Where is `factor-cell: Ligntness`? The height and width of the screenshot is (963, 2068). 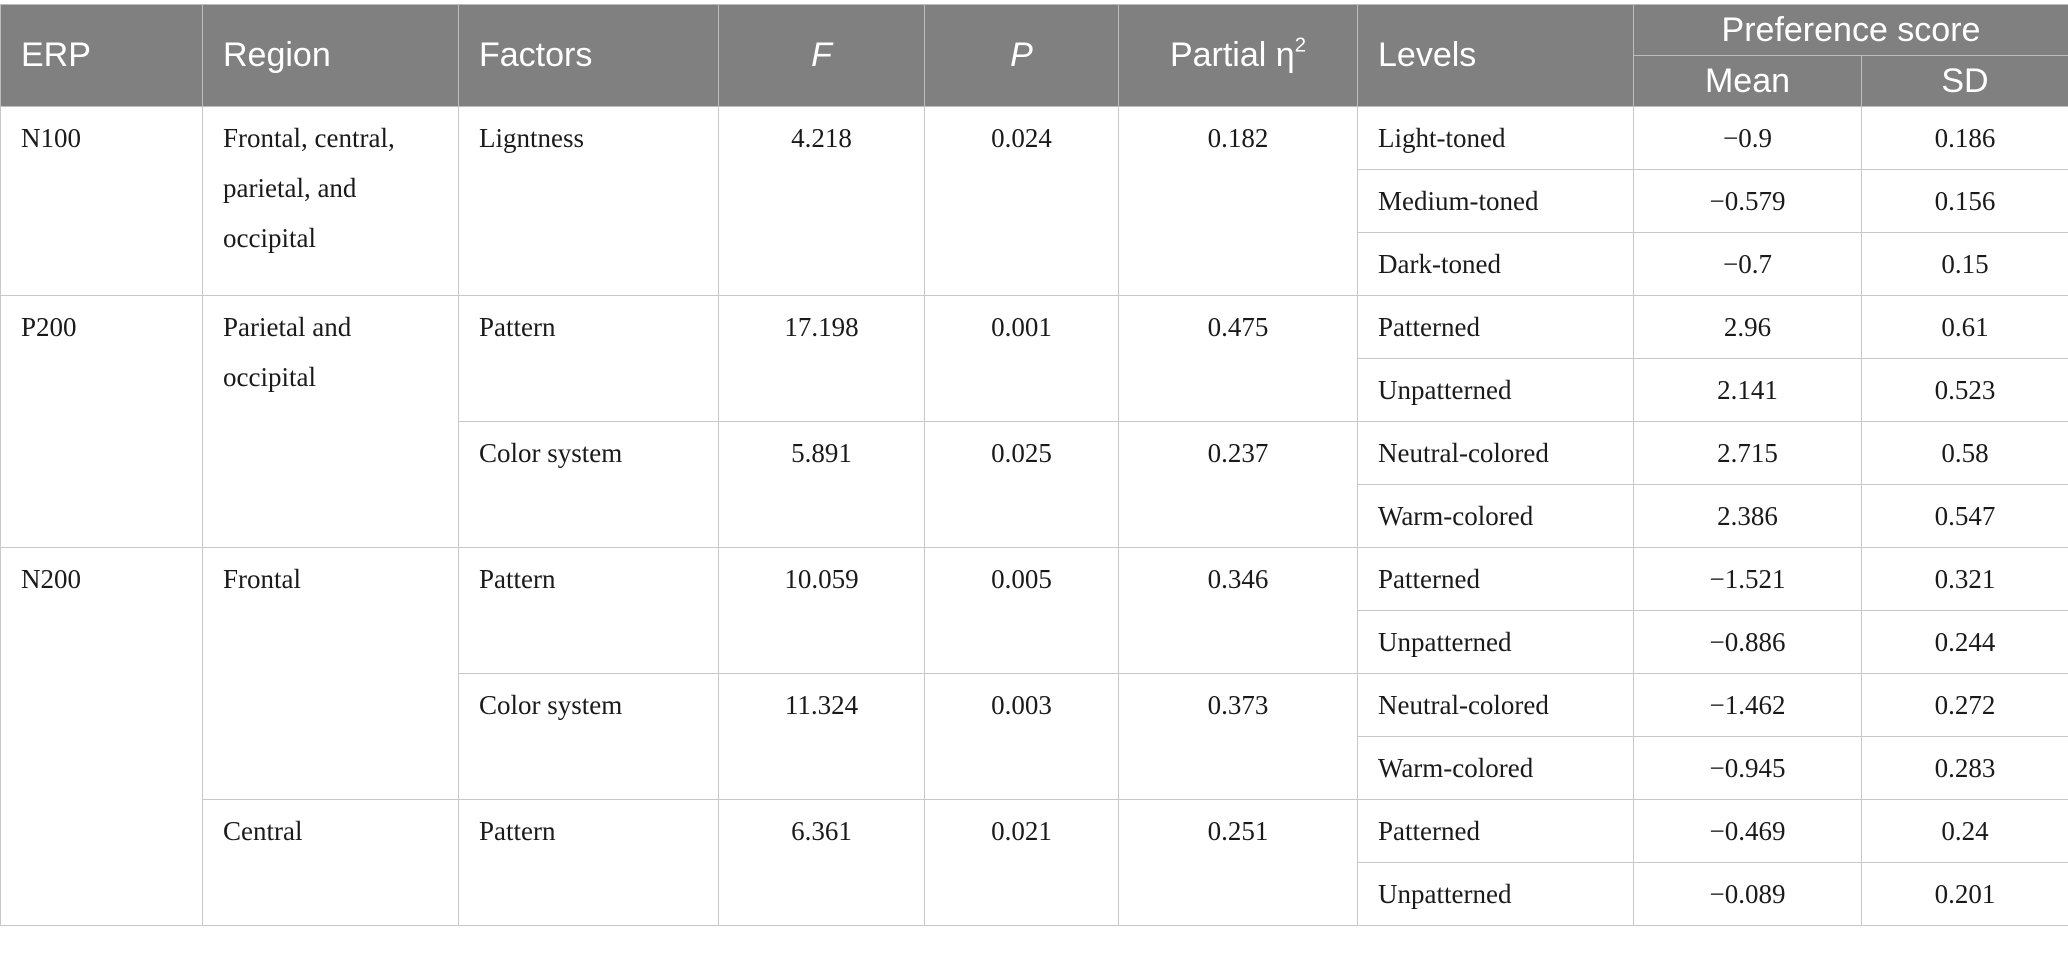
factor-cell: Ligntness is located at coordinates (588, 201).